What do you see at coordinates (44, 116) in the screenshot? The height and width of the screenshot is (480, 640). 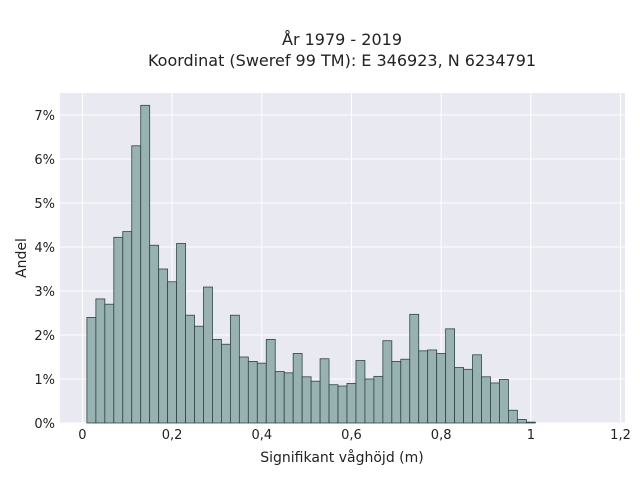 I see `y-tick-label: 7%` at bounding box center [44, 116].